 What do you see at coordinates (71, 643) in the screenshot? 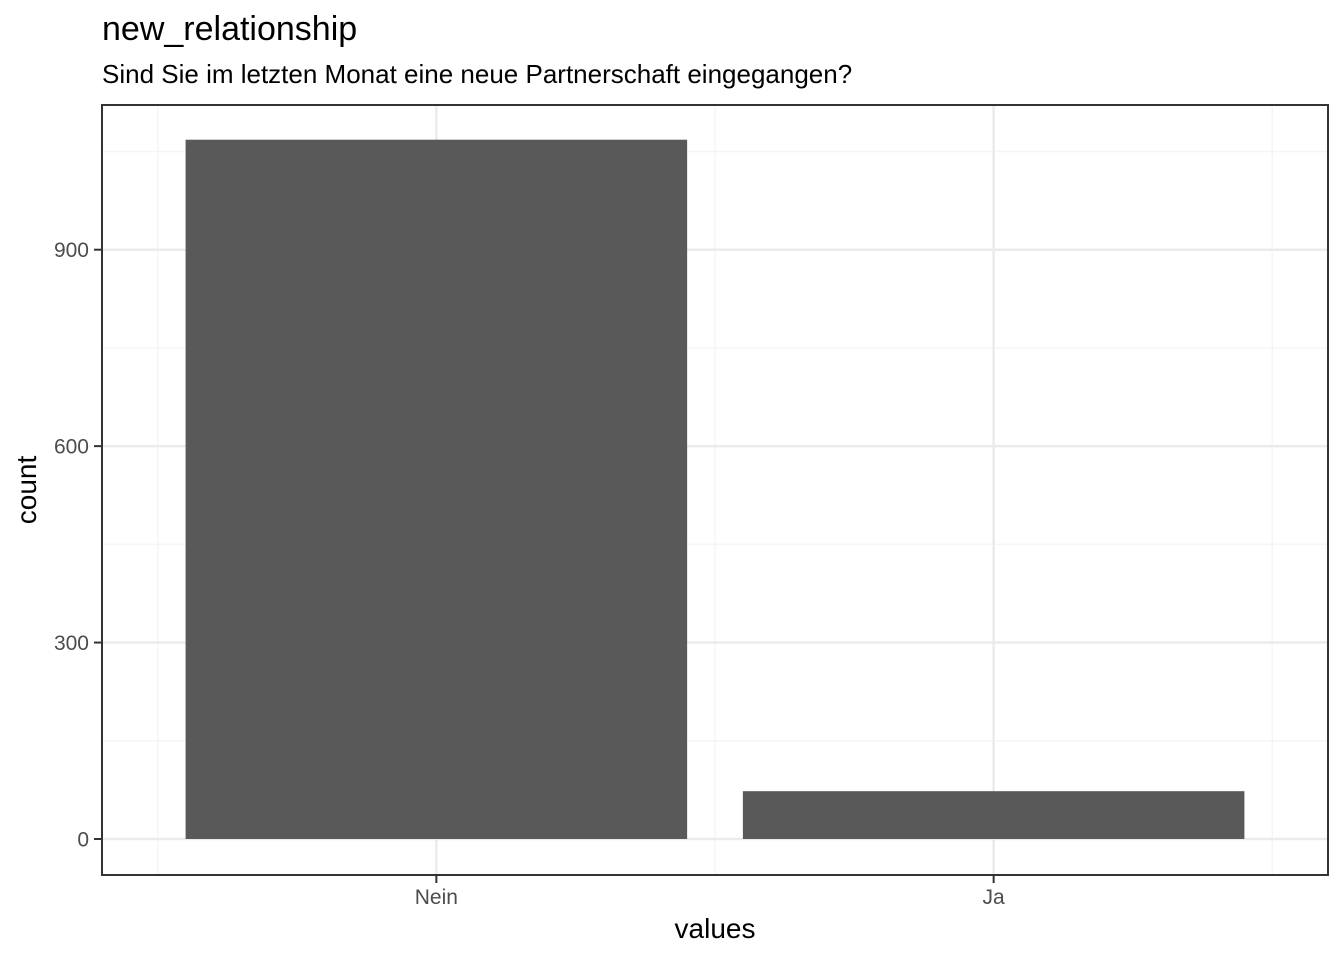
I see `y-tick-label: 300` at bounding box center [71, 643].